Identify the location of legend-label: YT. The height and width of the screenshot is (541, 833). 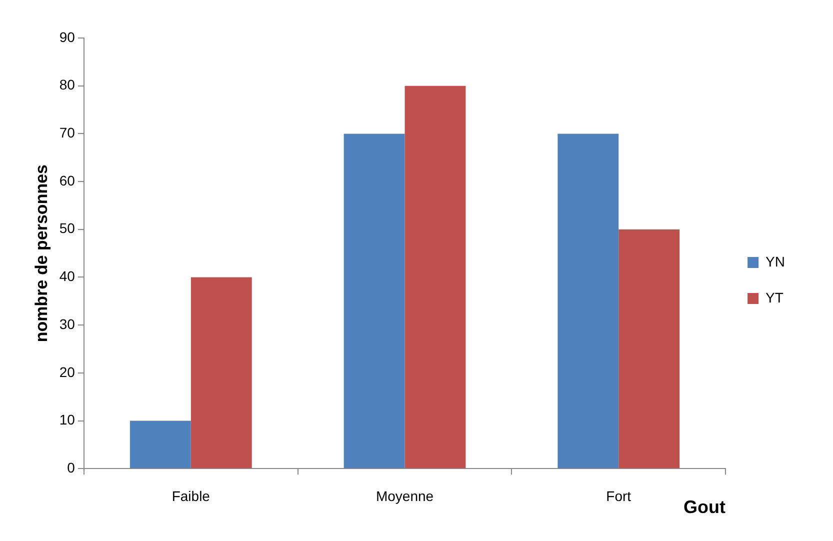
(775, 297).